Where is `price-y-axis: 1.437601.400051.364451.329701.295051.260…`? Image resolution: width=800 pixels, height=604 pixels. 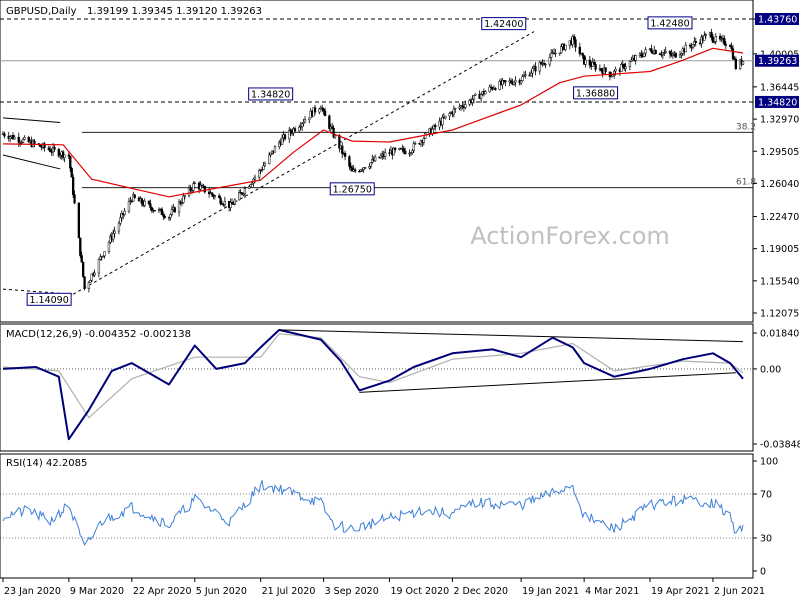 price-y-axis: 1.437601.400051.364451.329701.295051.260… is located at coordinates (776, 166).